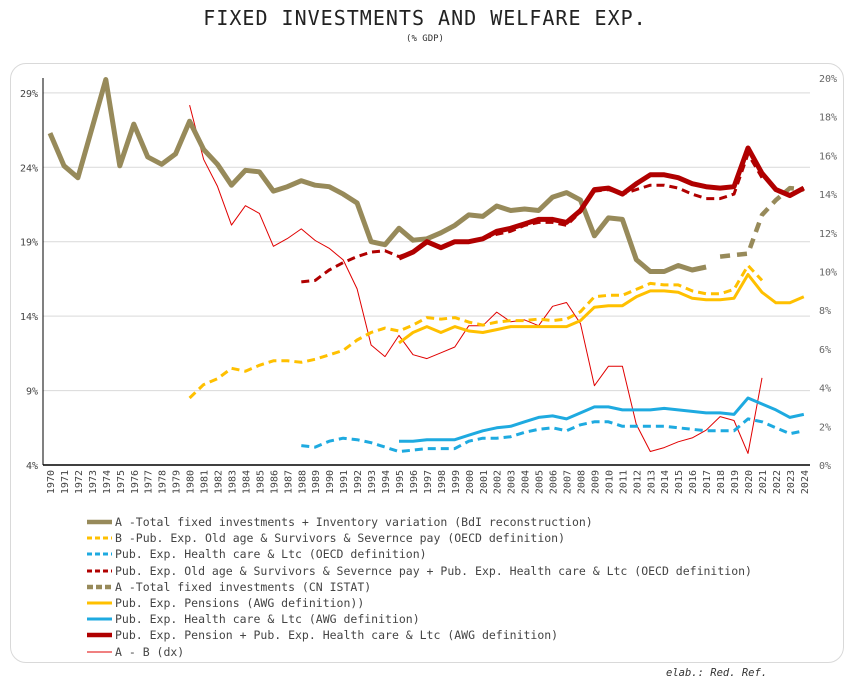 Image resolution: width=850 pixels, height=684 pixels. What do you see at coordinates (205, 482) in the screenshot?
I see `x-tick-label: 1981` at bounding box center [205, 482].